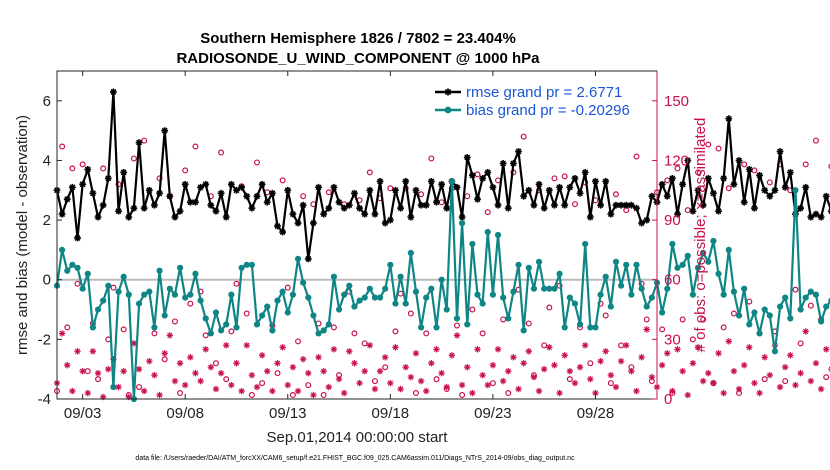 This screenshot has height=470, width=830. I want to click on x-axis-label: Sep.01,2014 00:00:00 start, so click(358, 437).